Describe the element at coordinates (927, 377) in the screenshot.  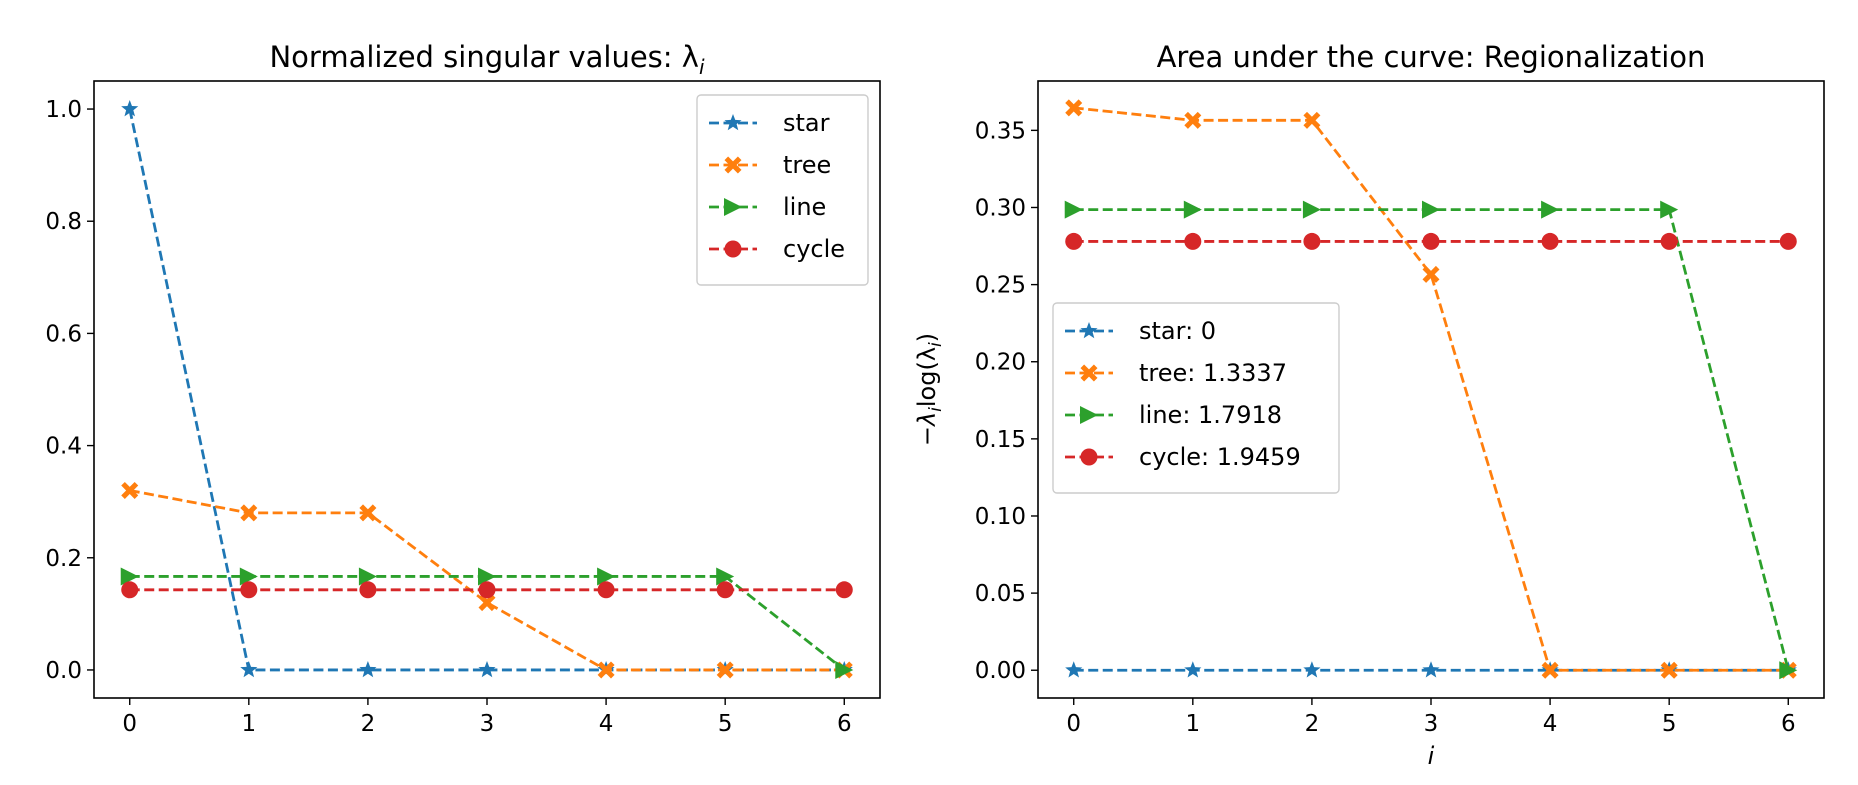
I see `y-axis-label-part: log(λ` at that location.